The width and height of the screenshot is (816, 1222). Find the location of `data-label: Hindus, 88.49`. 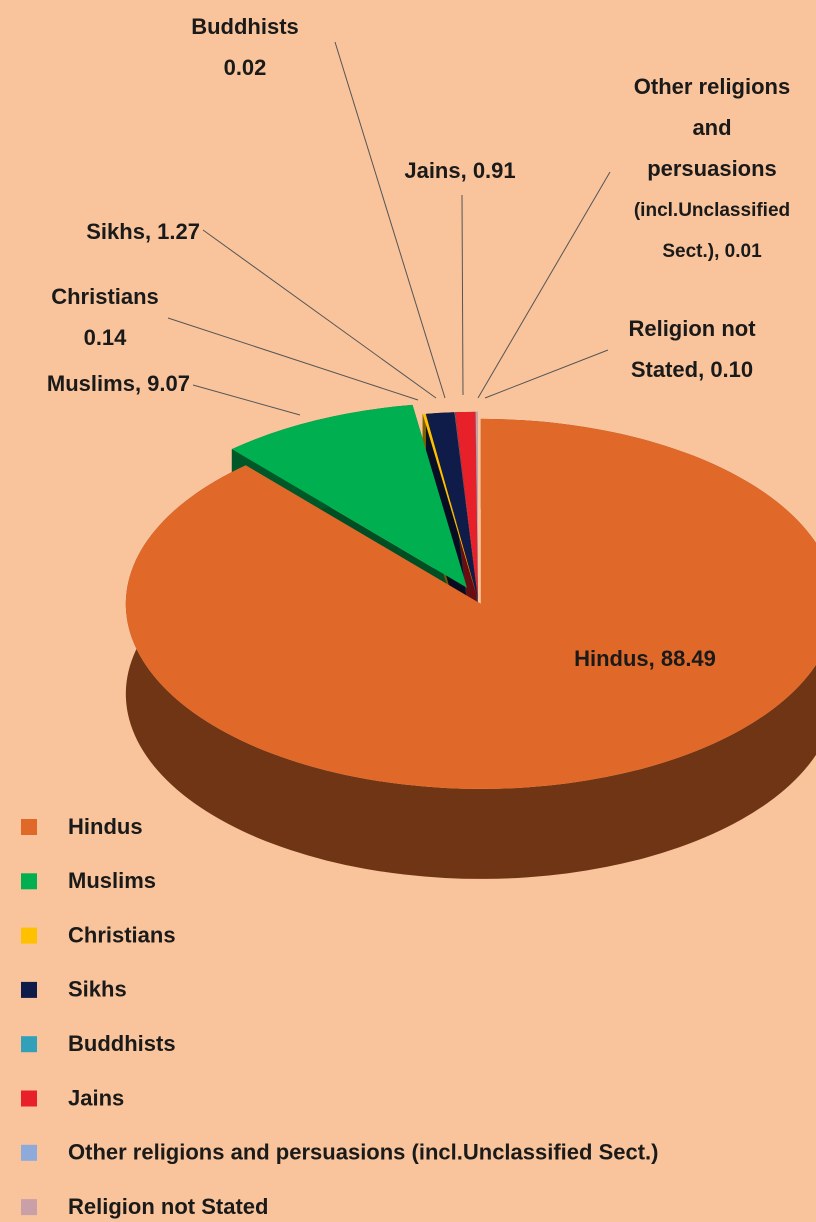

data-label: Hindus, 88.49 is located at coordinates (645, 658).